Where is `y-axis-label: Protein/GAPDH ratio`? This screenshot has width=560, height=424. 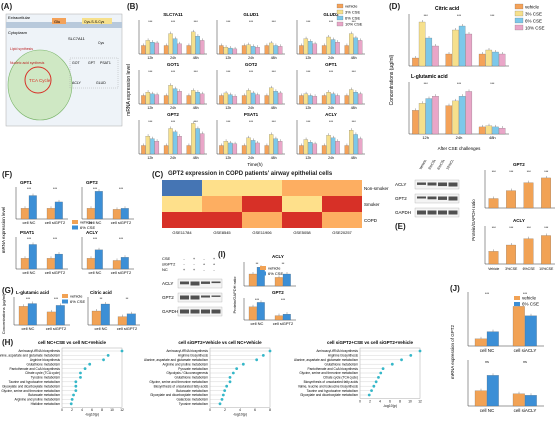 y-axis-label: Protein/GAPDH ratio is located at coordinates (473, 220).